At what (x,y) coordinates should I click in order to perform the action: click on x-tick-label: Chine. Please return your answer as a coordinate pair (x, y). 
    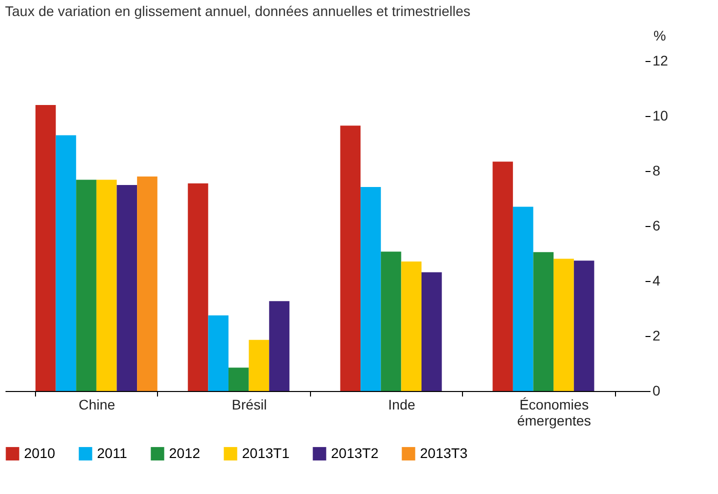
    Looking at the image, I should click on (97, 404).